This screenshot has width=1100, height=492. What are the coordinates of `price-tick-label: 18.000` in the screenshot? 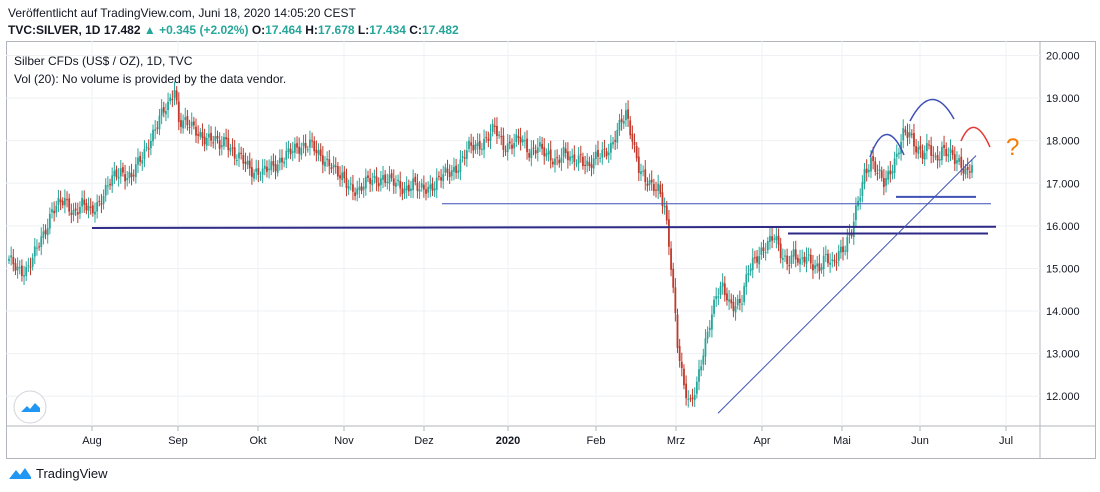 It's located at (1063, 142).